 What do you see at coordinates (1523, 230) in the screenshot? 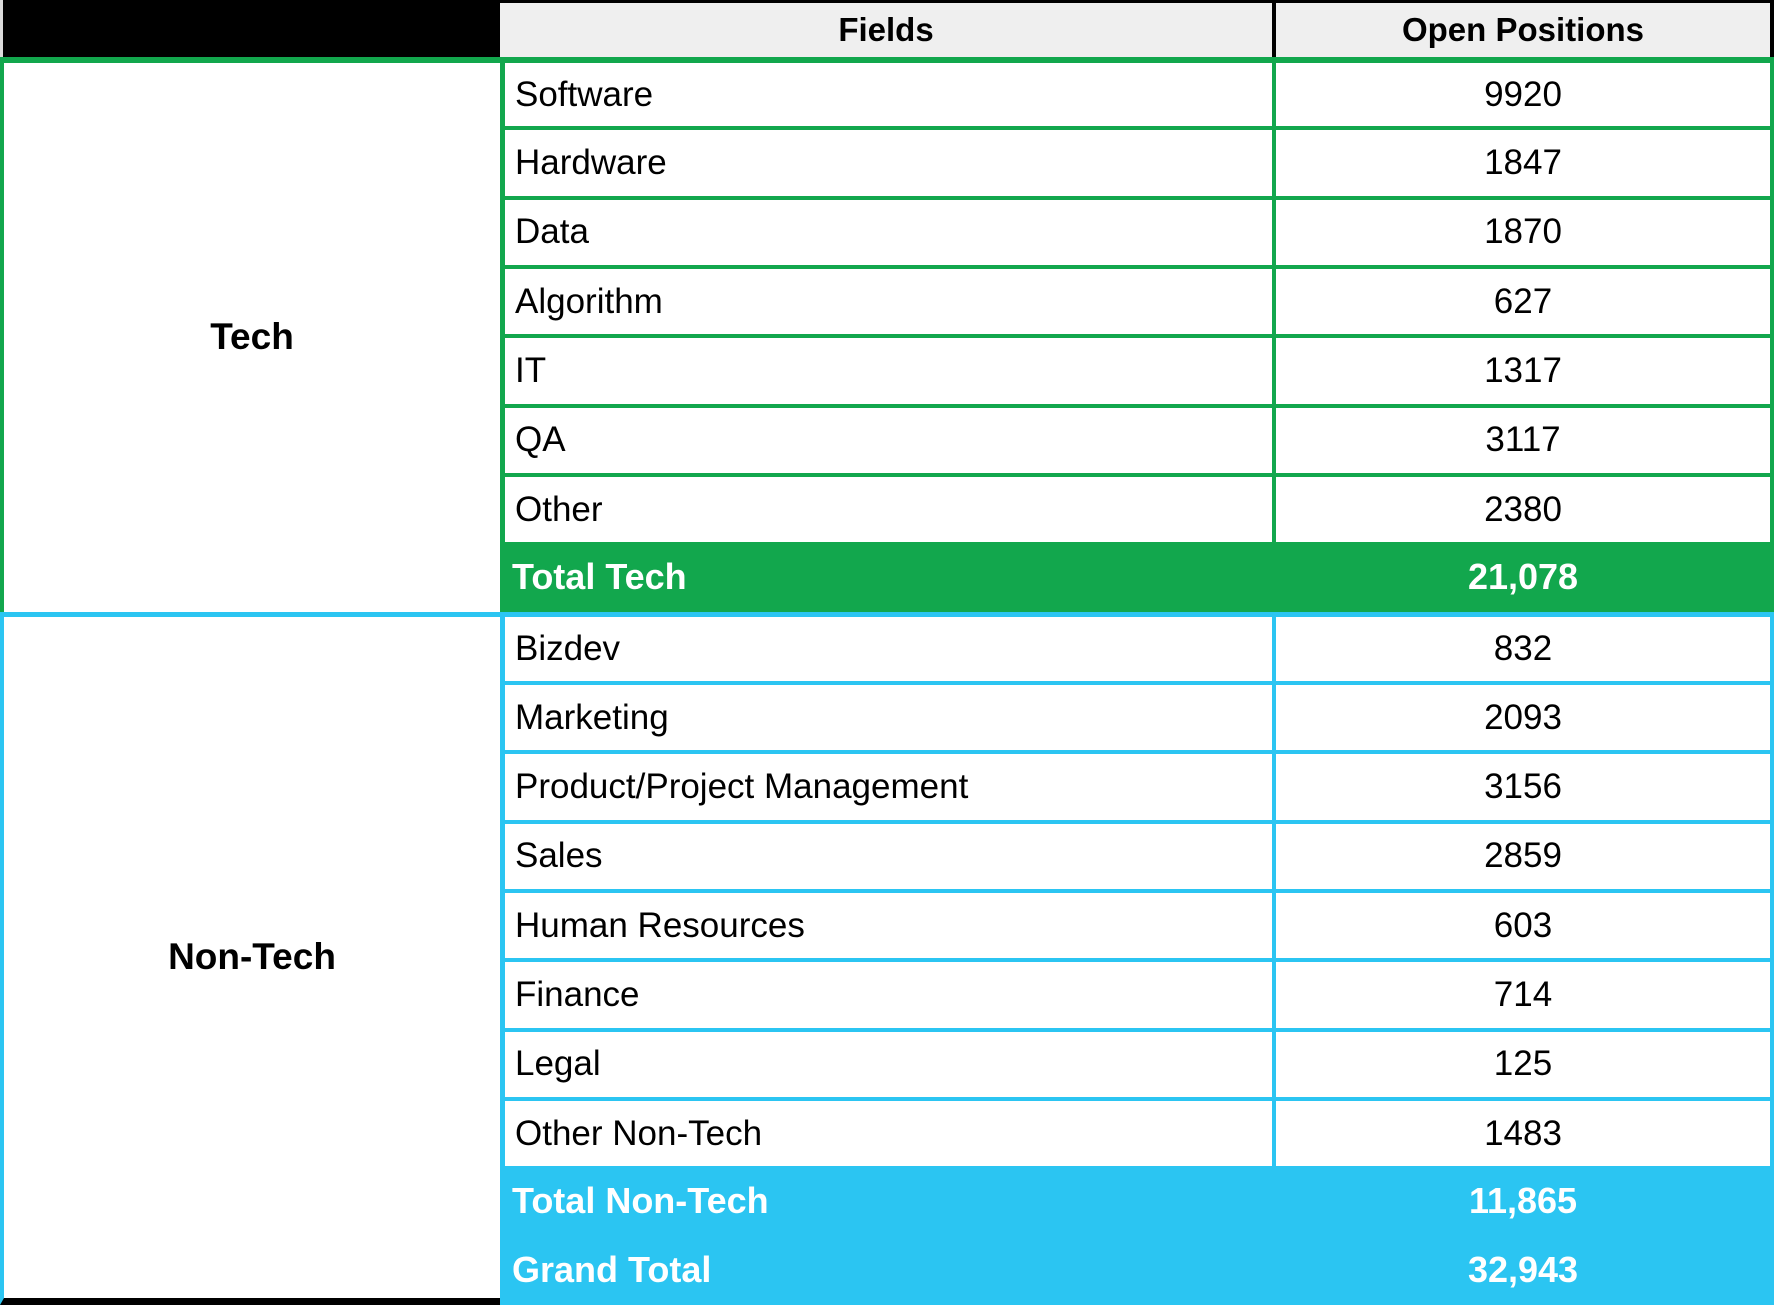
I see `value-cell: 1870` at bounding box center [1523, 230].